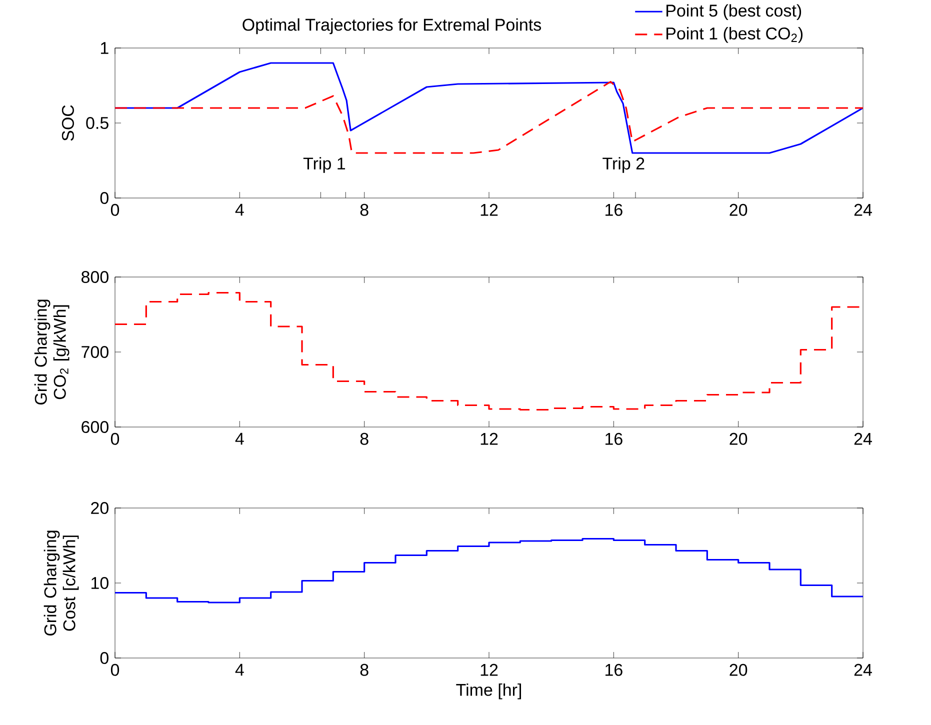  What do you see at coordinates (95, 427) in the screenshot?
I see `y-tick-label: 600` at bounding box center [95, 427].